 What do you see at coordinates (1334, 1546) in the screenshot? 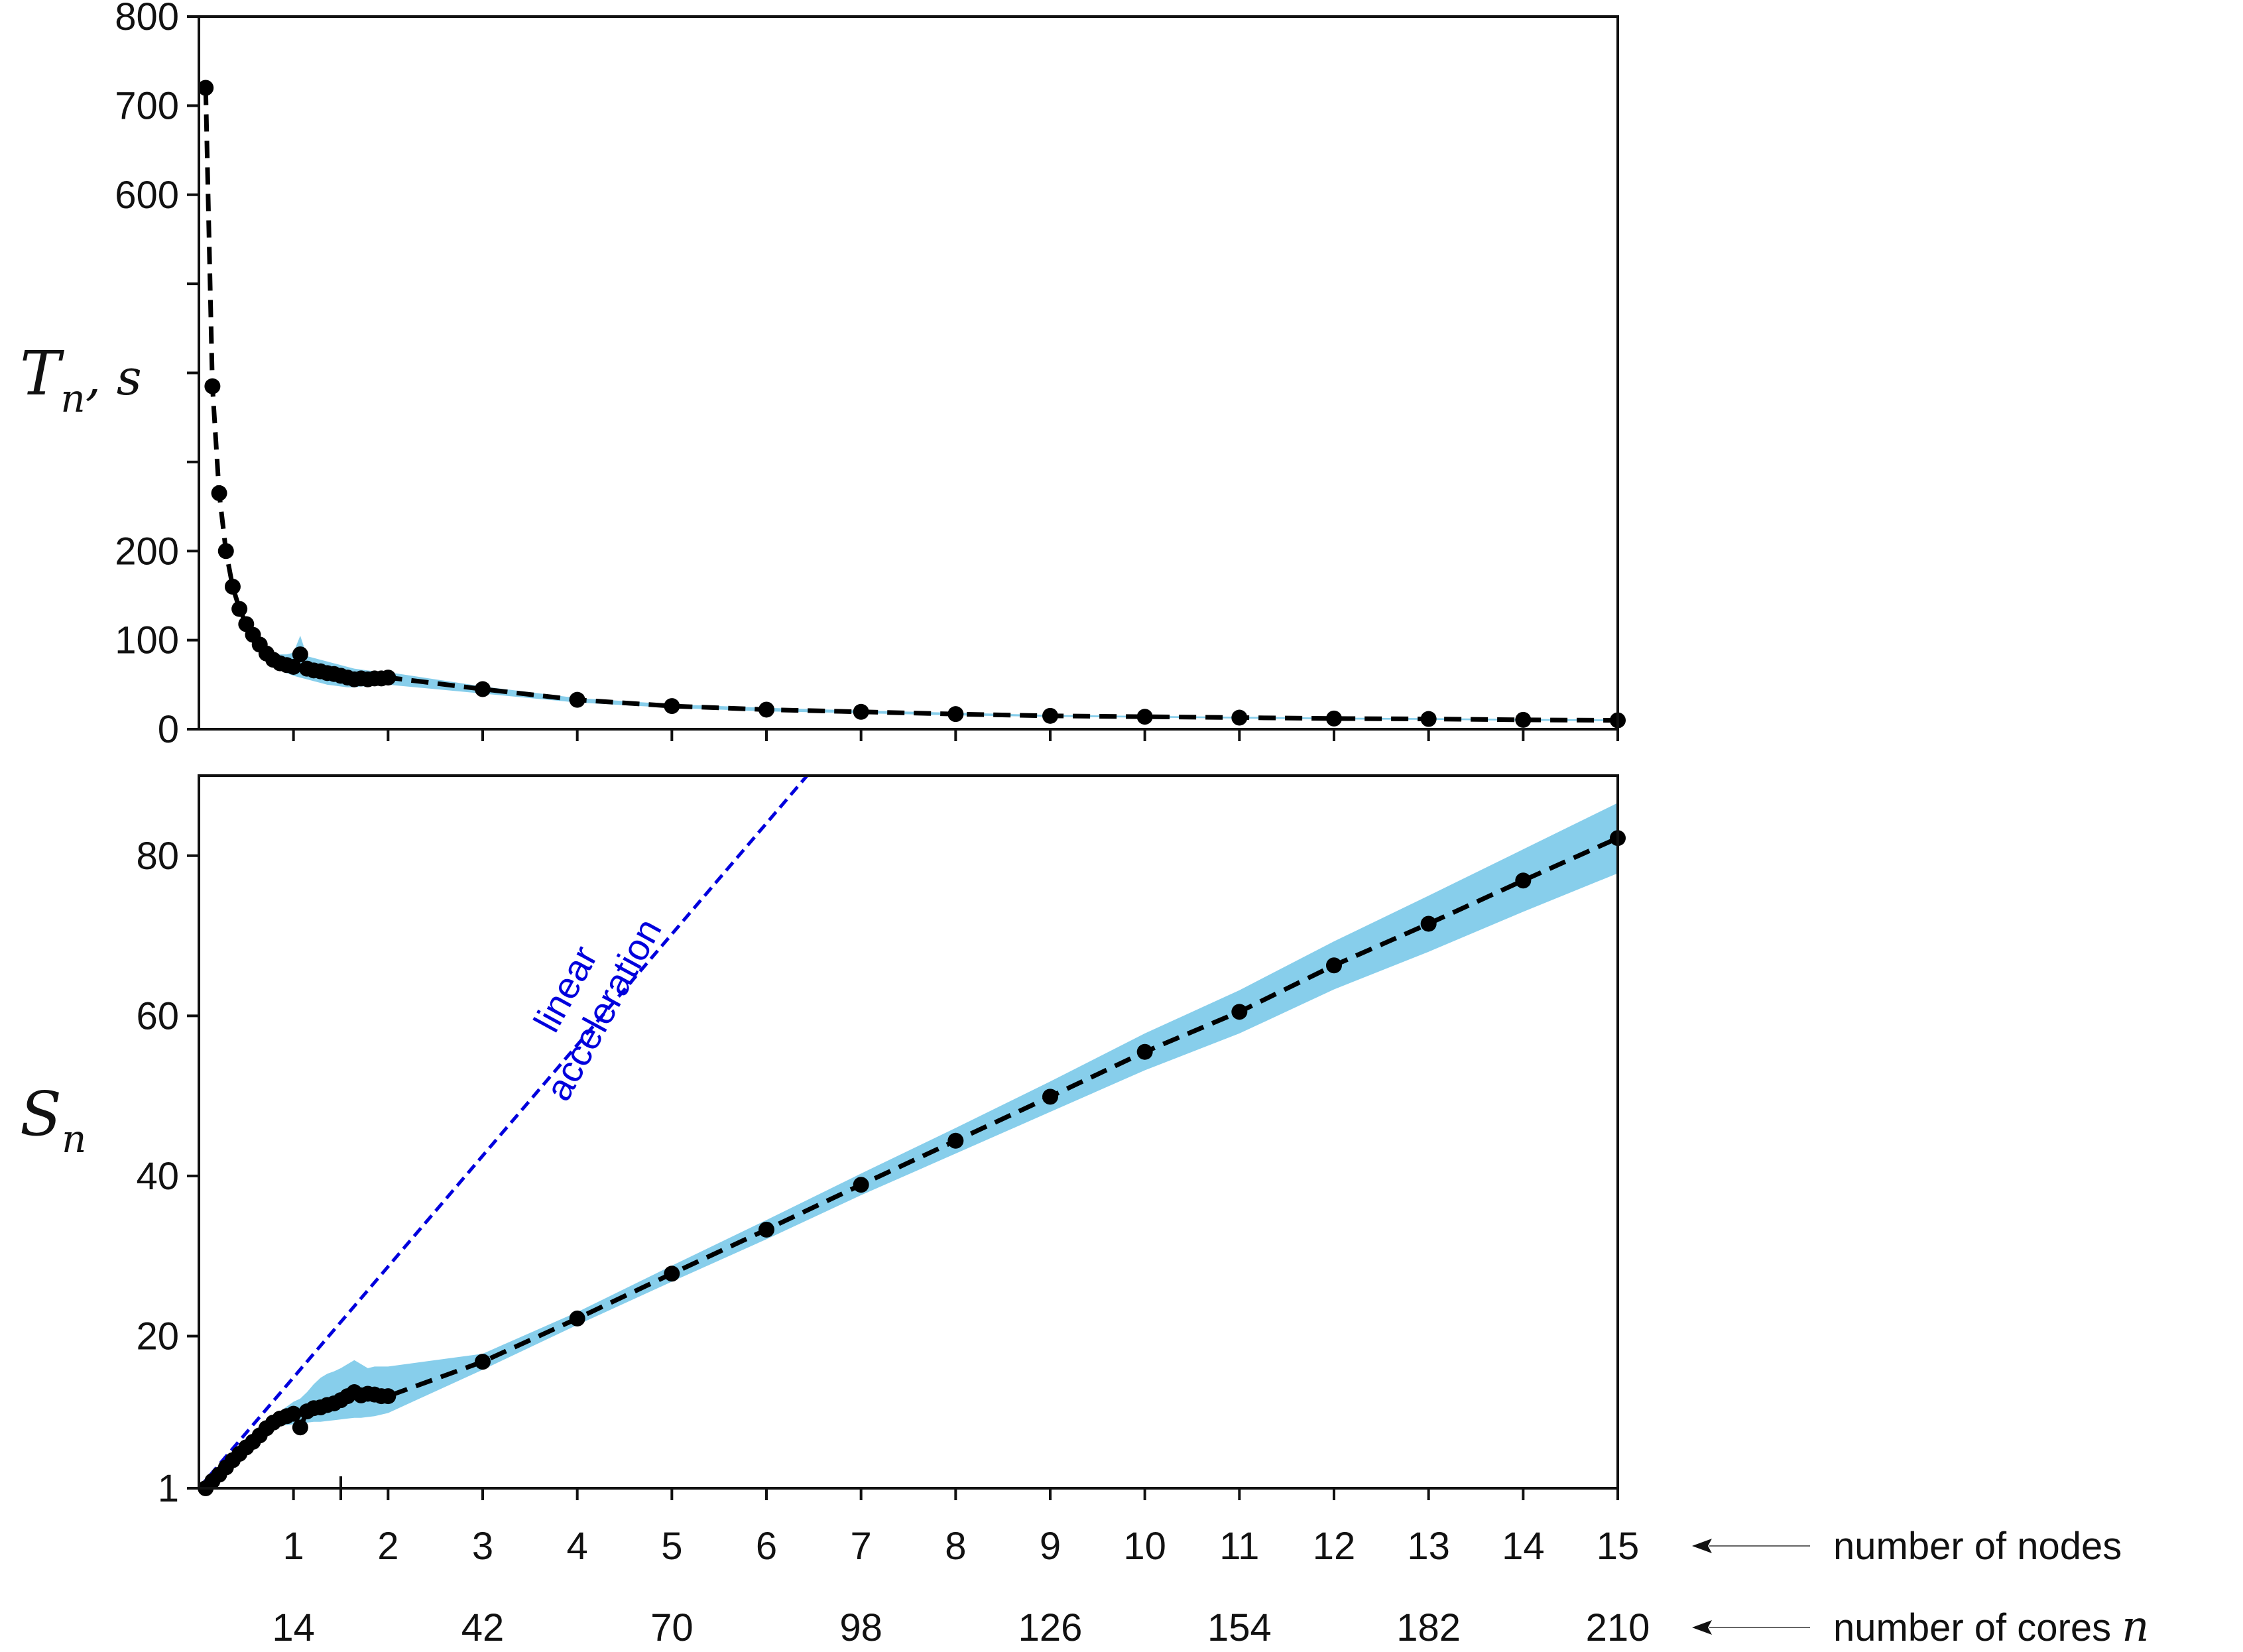
I see `node-count-label: 12` at bounding box center [1334, 1546].